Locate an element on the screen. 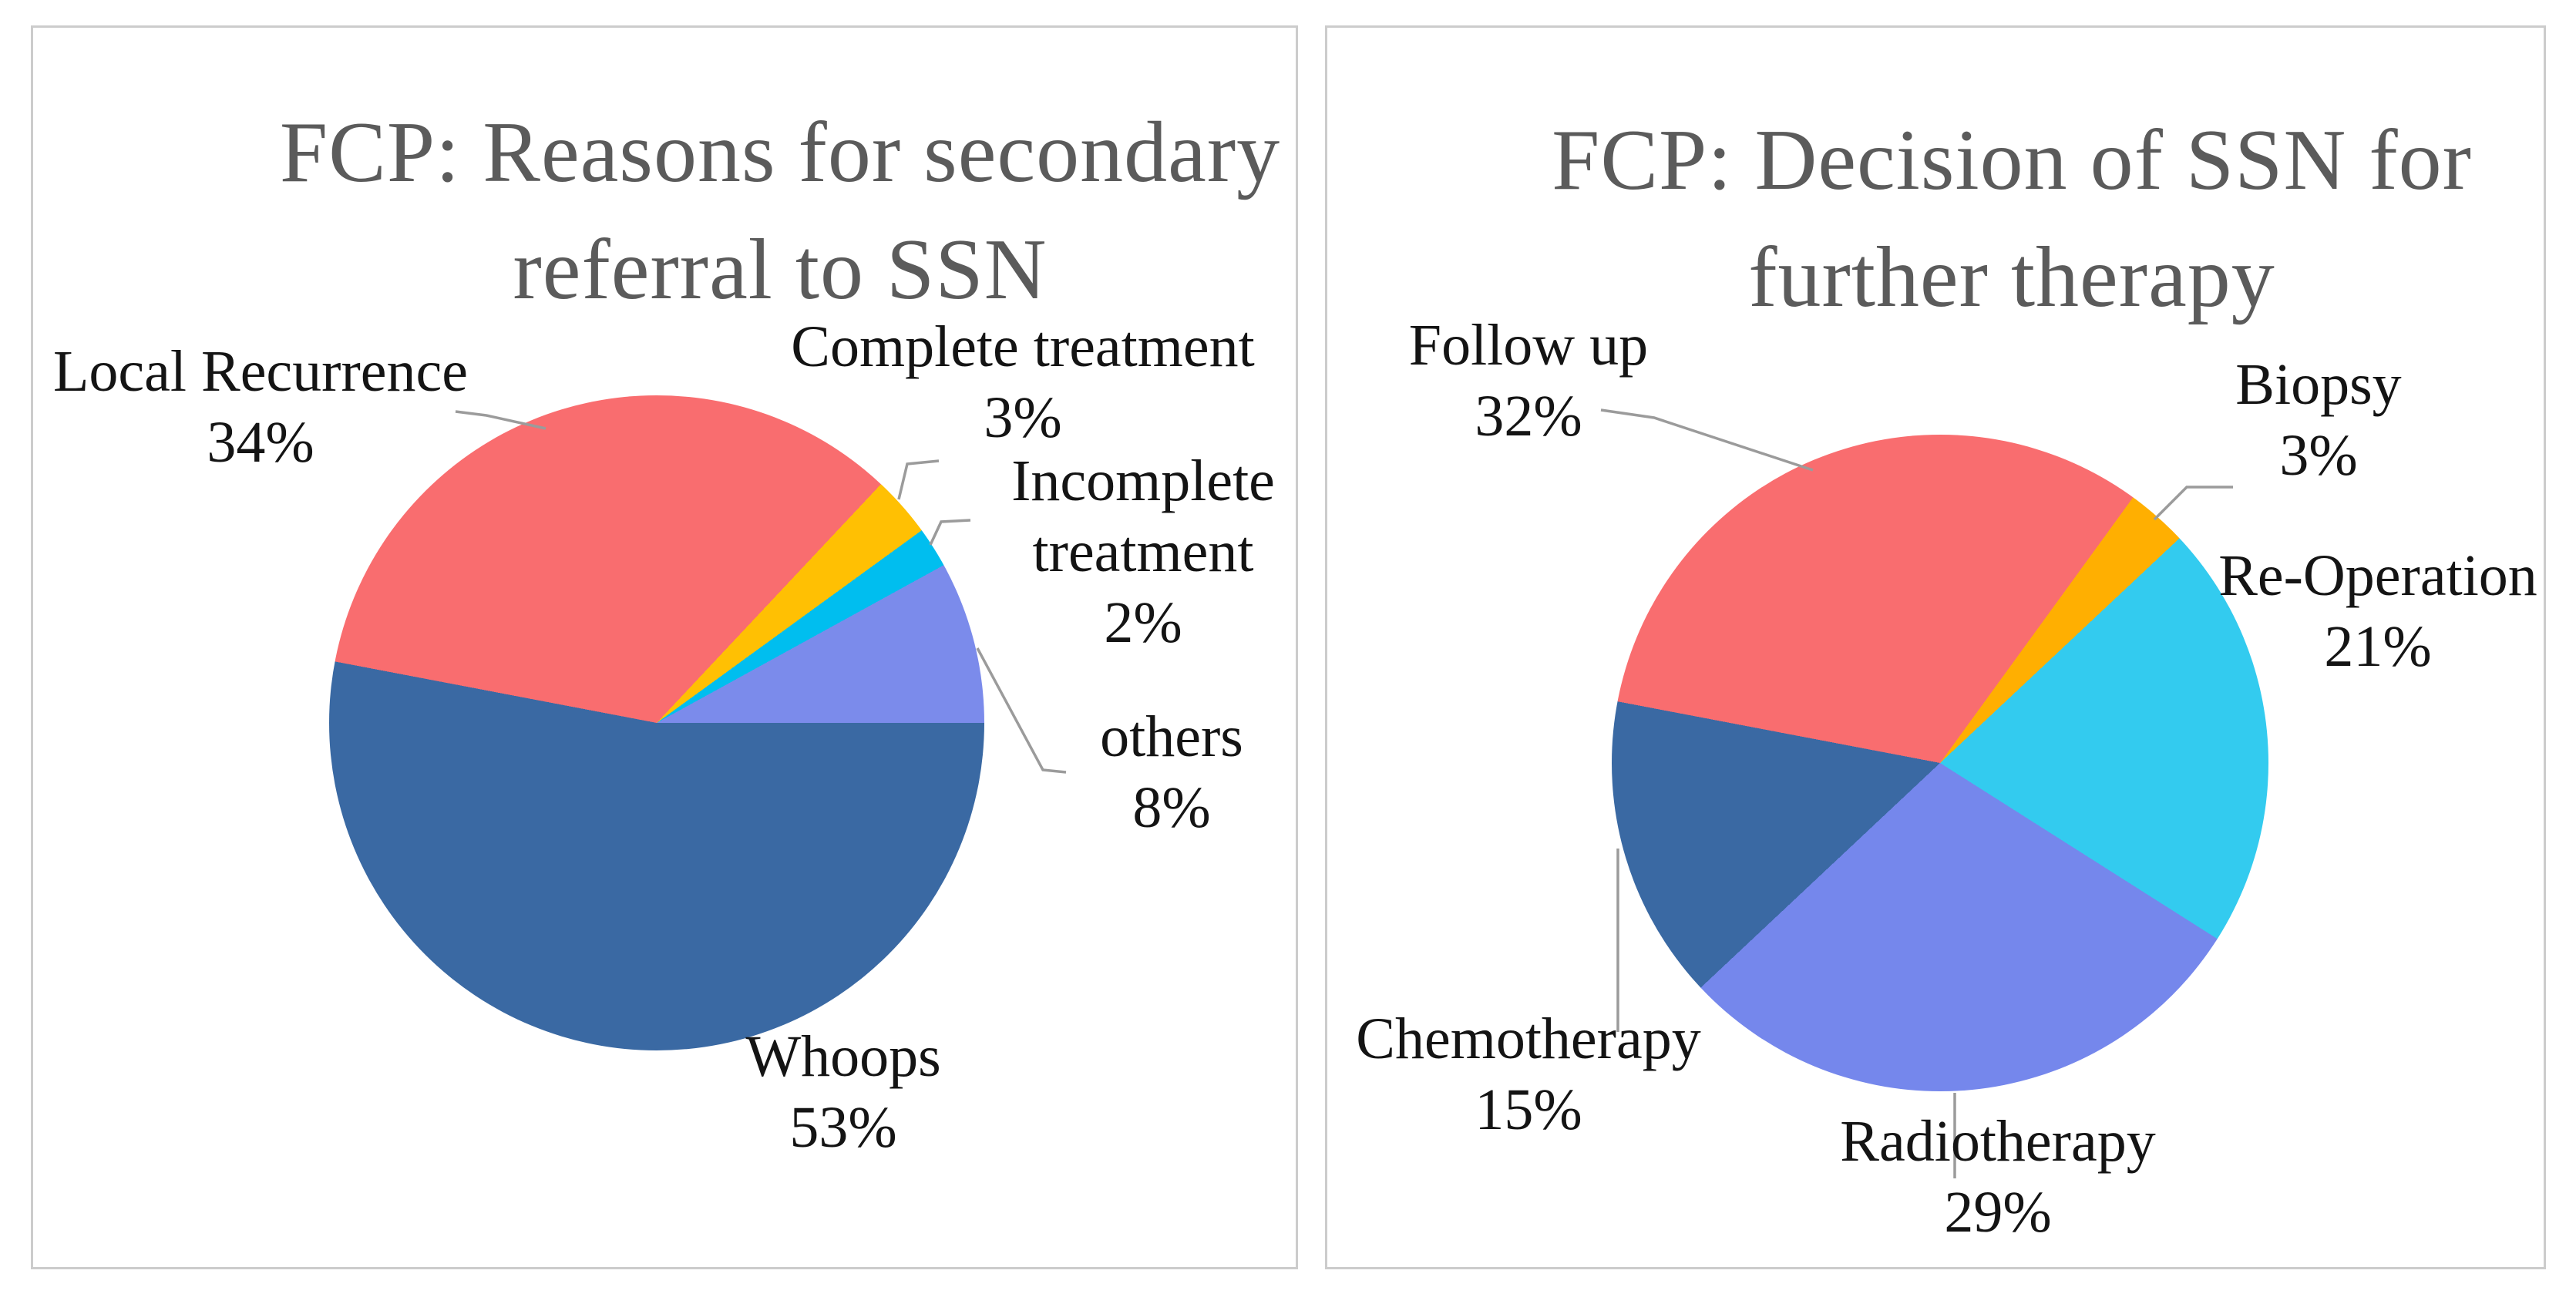  slice-label-radiotherapy: Radiotherapy 29% is located at coordinates (1997, 1177).